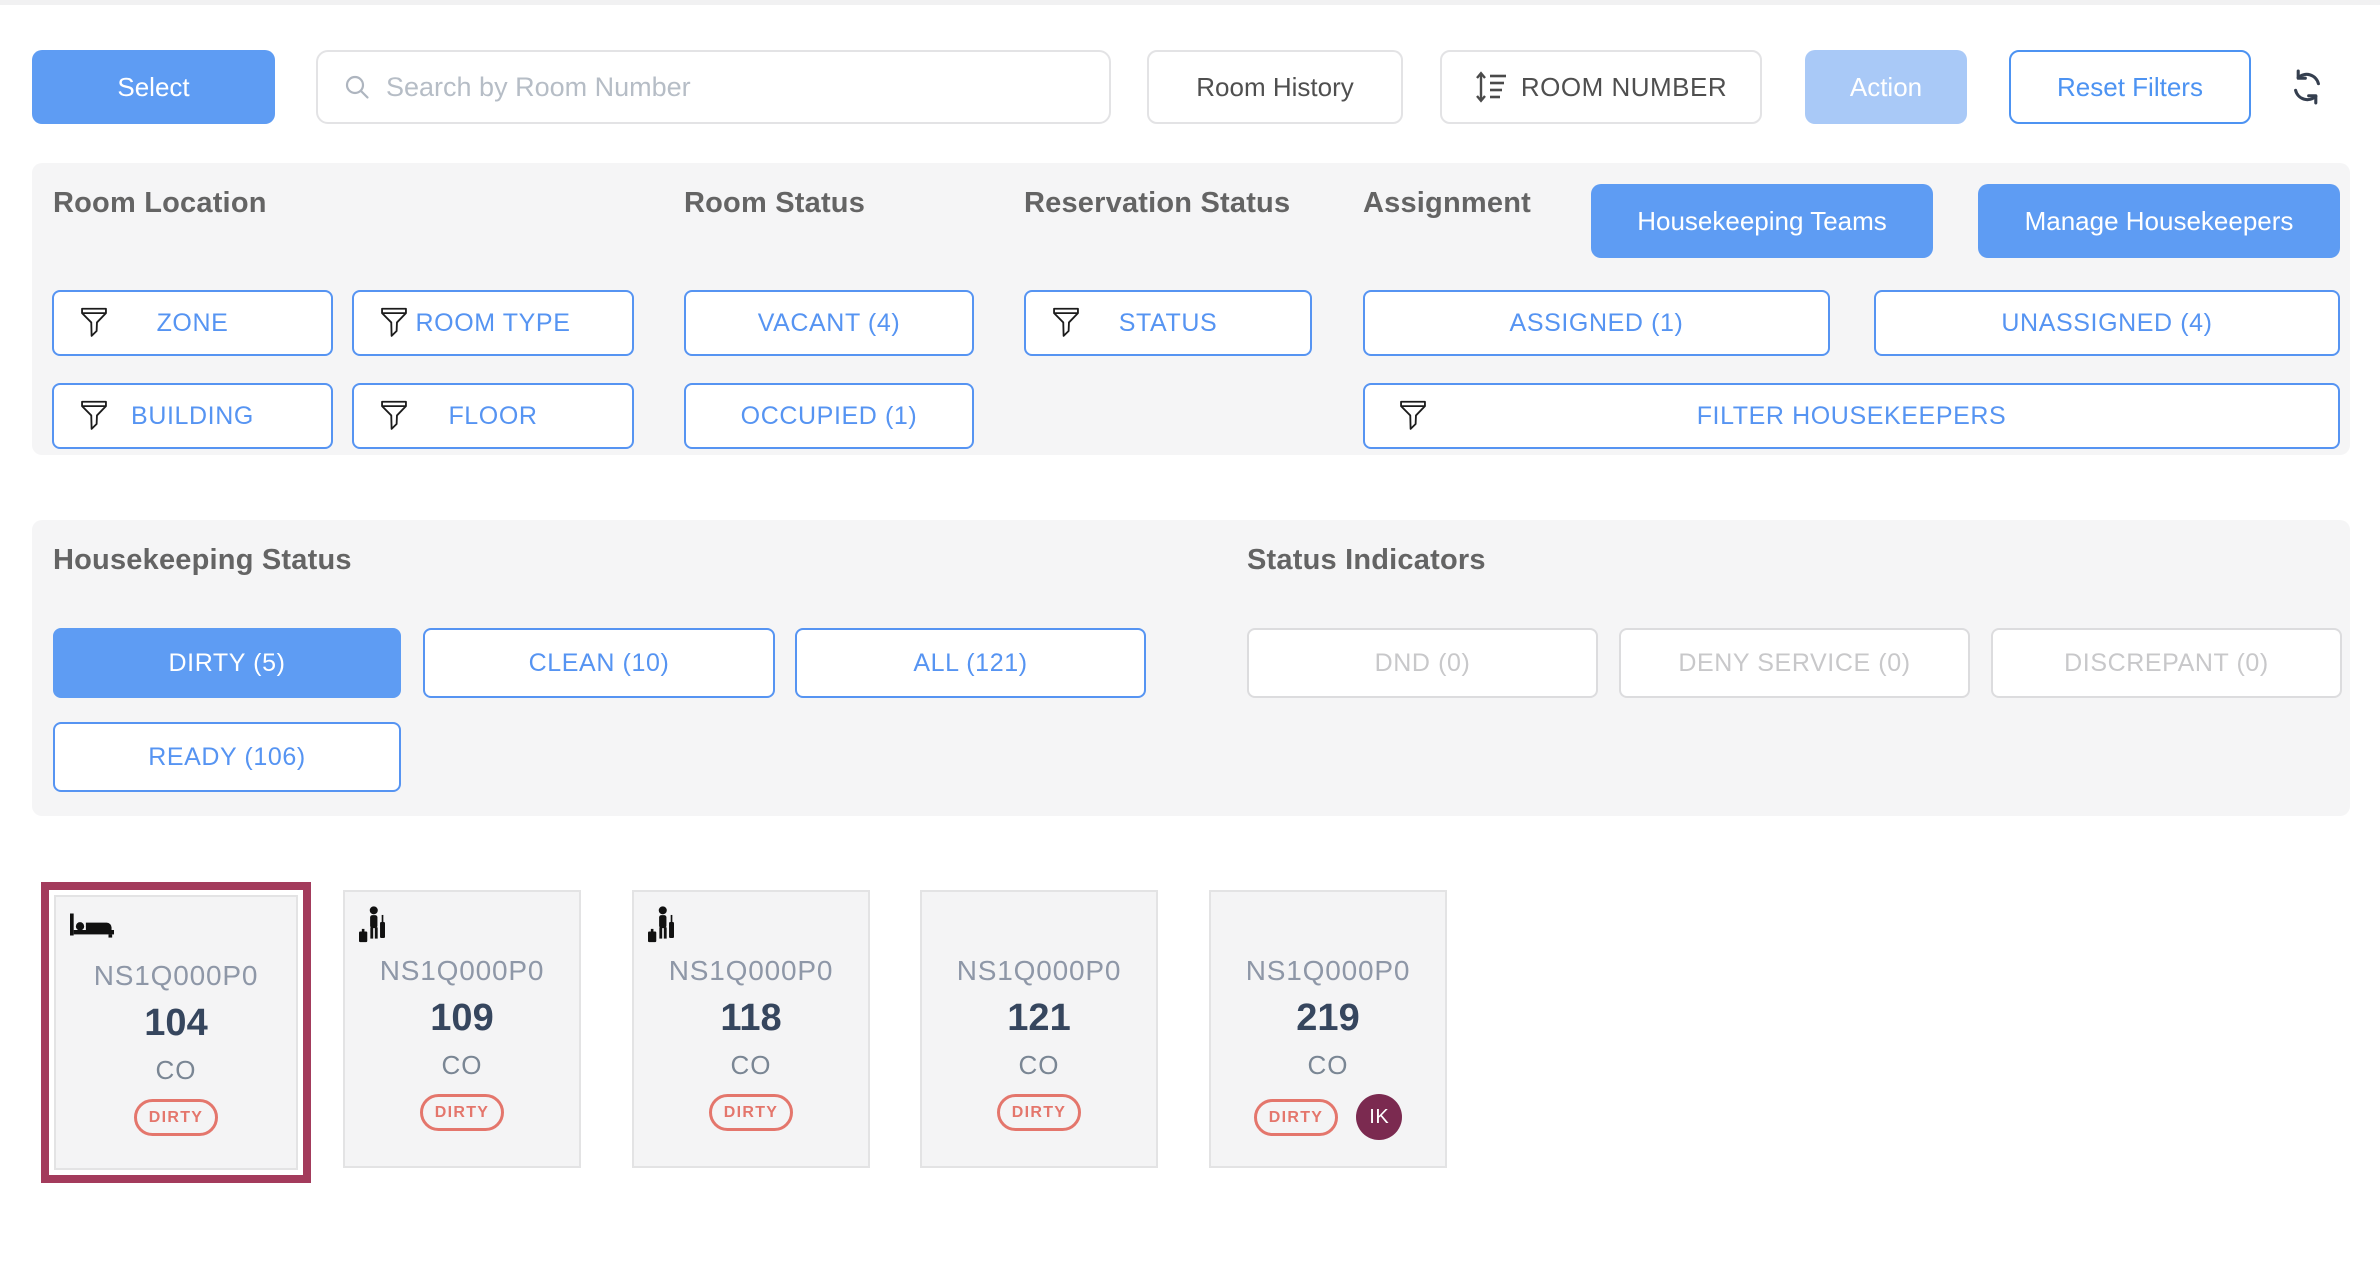 The image size is (2380, 1266). I want to click on room-card-121: NS1Q000P0 121 CO DIRTY, so click(1039, 1029).